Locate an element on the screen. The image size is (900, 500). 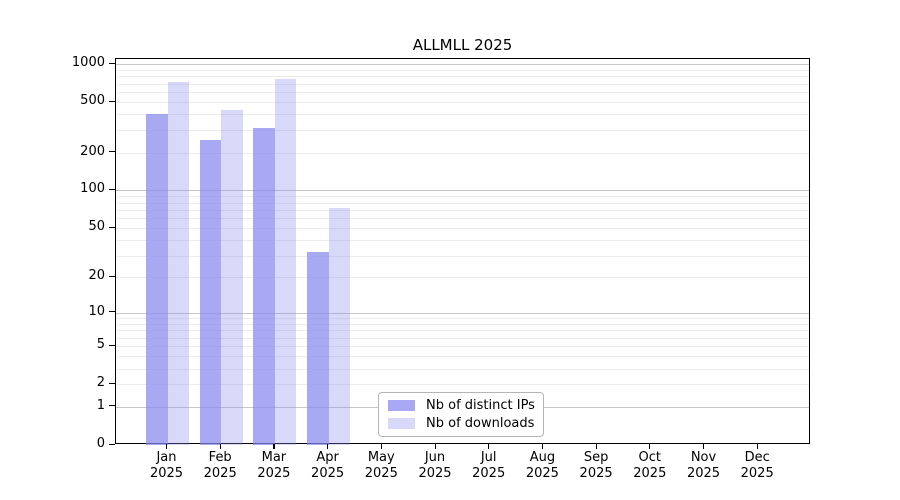
x-tick-label-oct: Oct 2025 is located at coordinates (650, 466).